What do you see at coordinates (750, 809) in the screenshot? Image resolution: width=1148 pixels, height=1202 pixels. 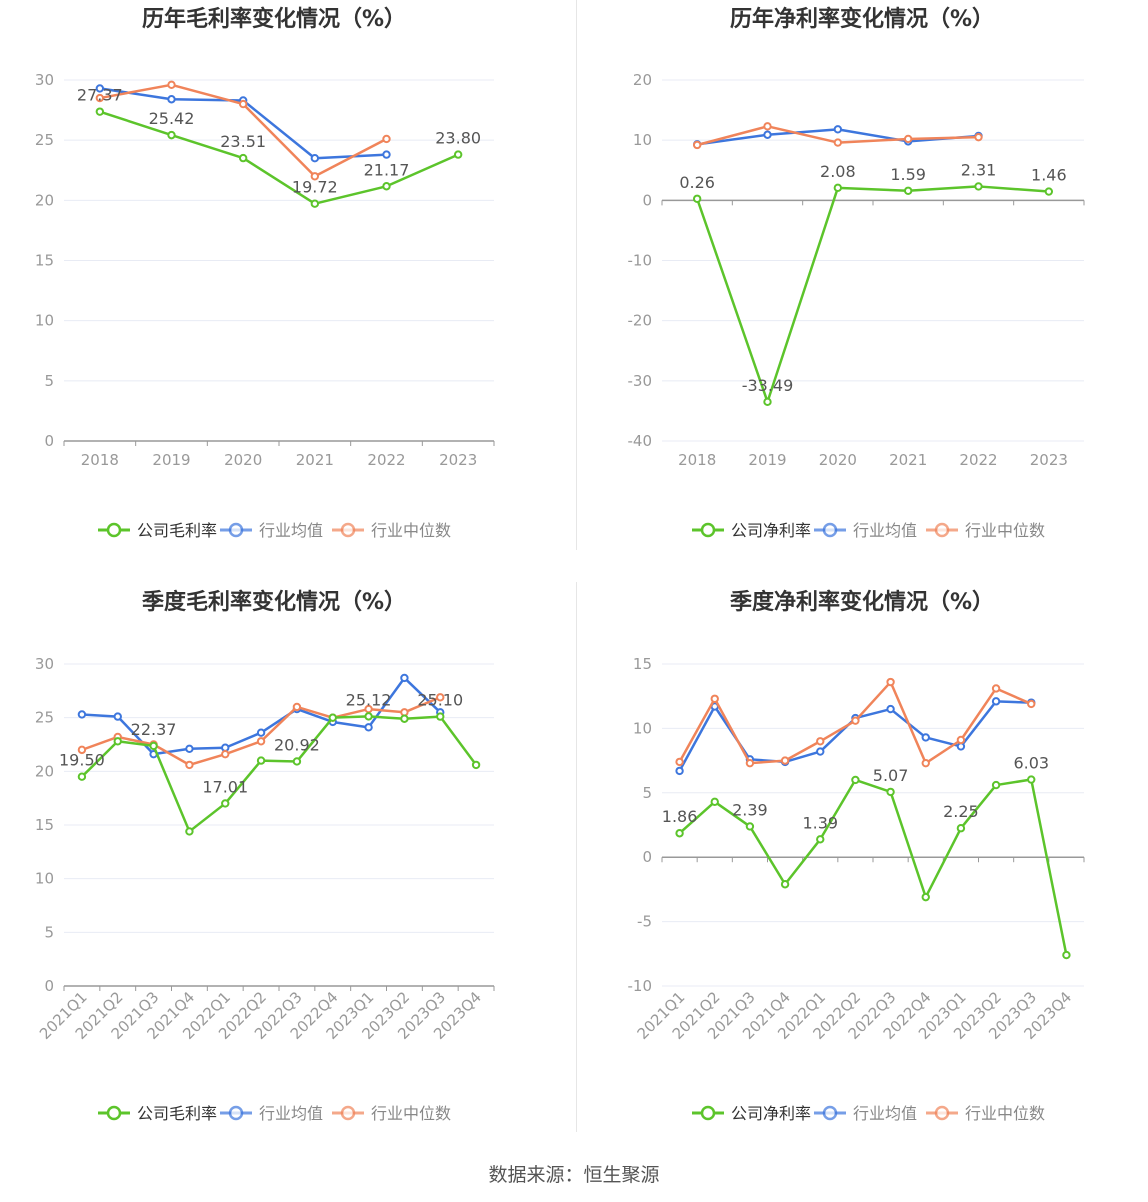 I see `data-label: 2.39` at bounding box center [750, 809].